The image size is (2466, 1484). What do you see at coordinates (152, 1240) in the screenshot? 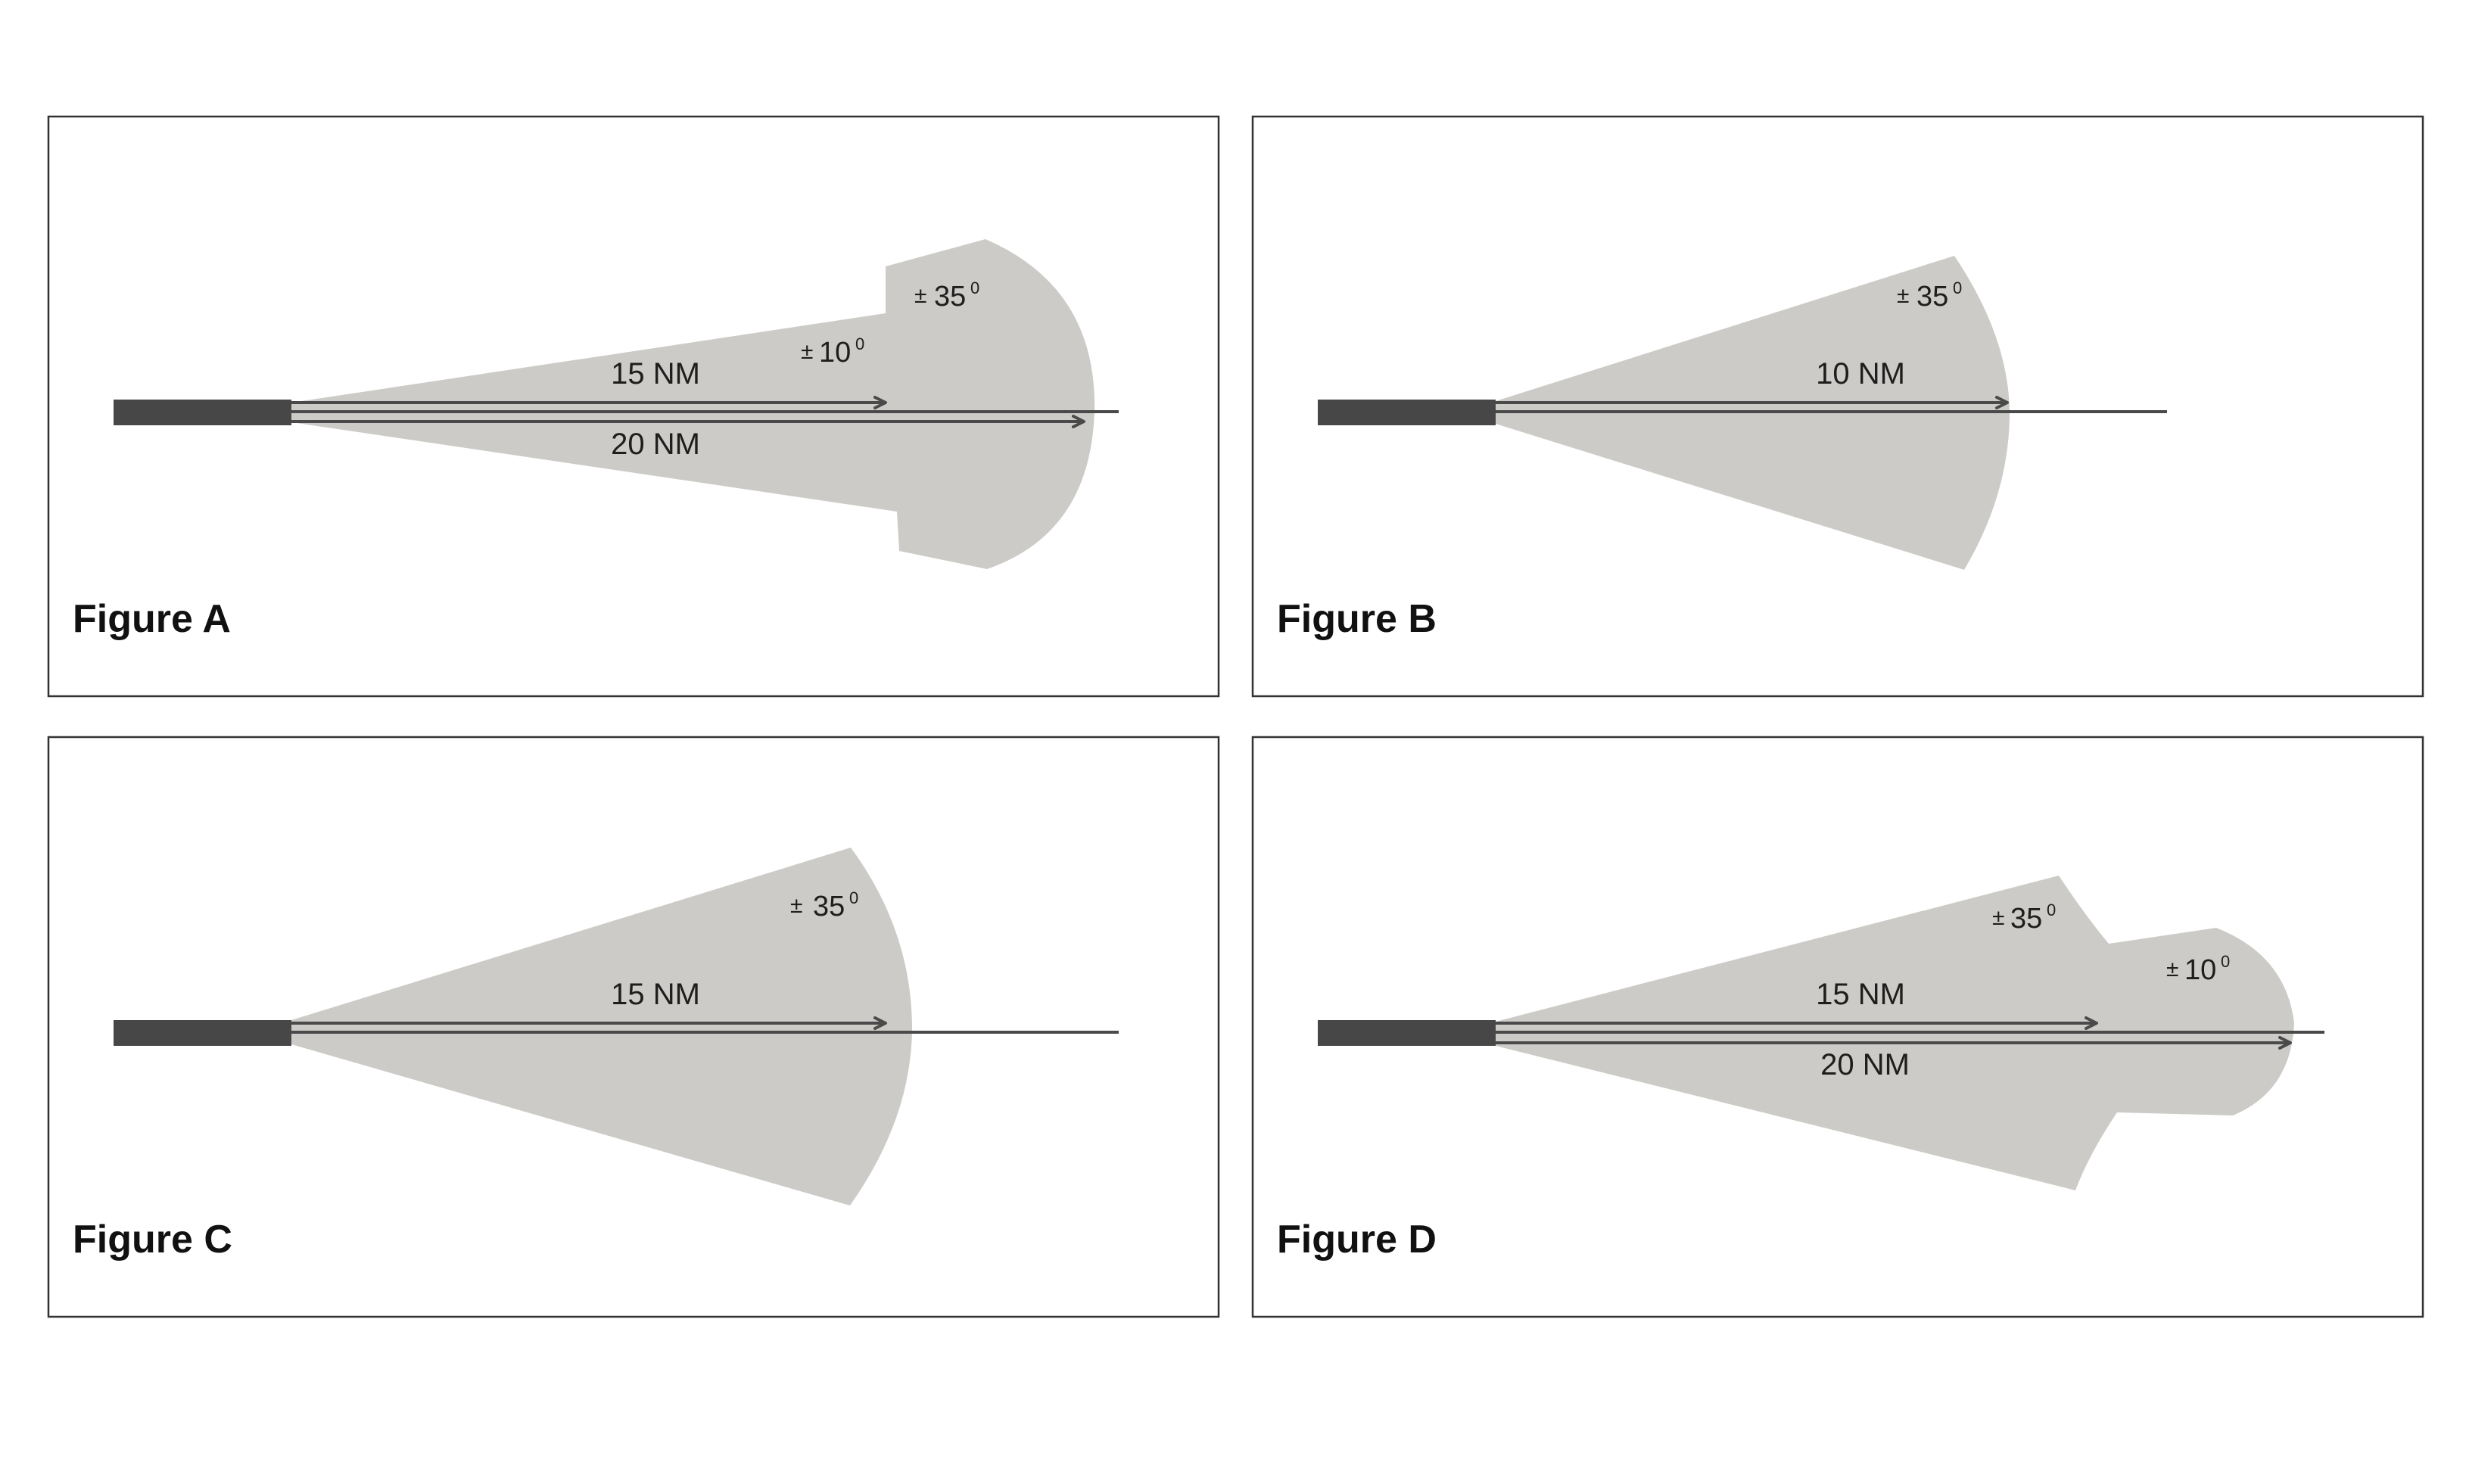
I see `figure-label: Figure C` at bounding box center [152, 1240].